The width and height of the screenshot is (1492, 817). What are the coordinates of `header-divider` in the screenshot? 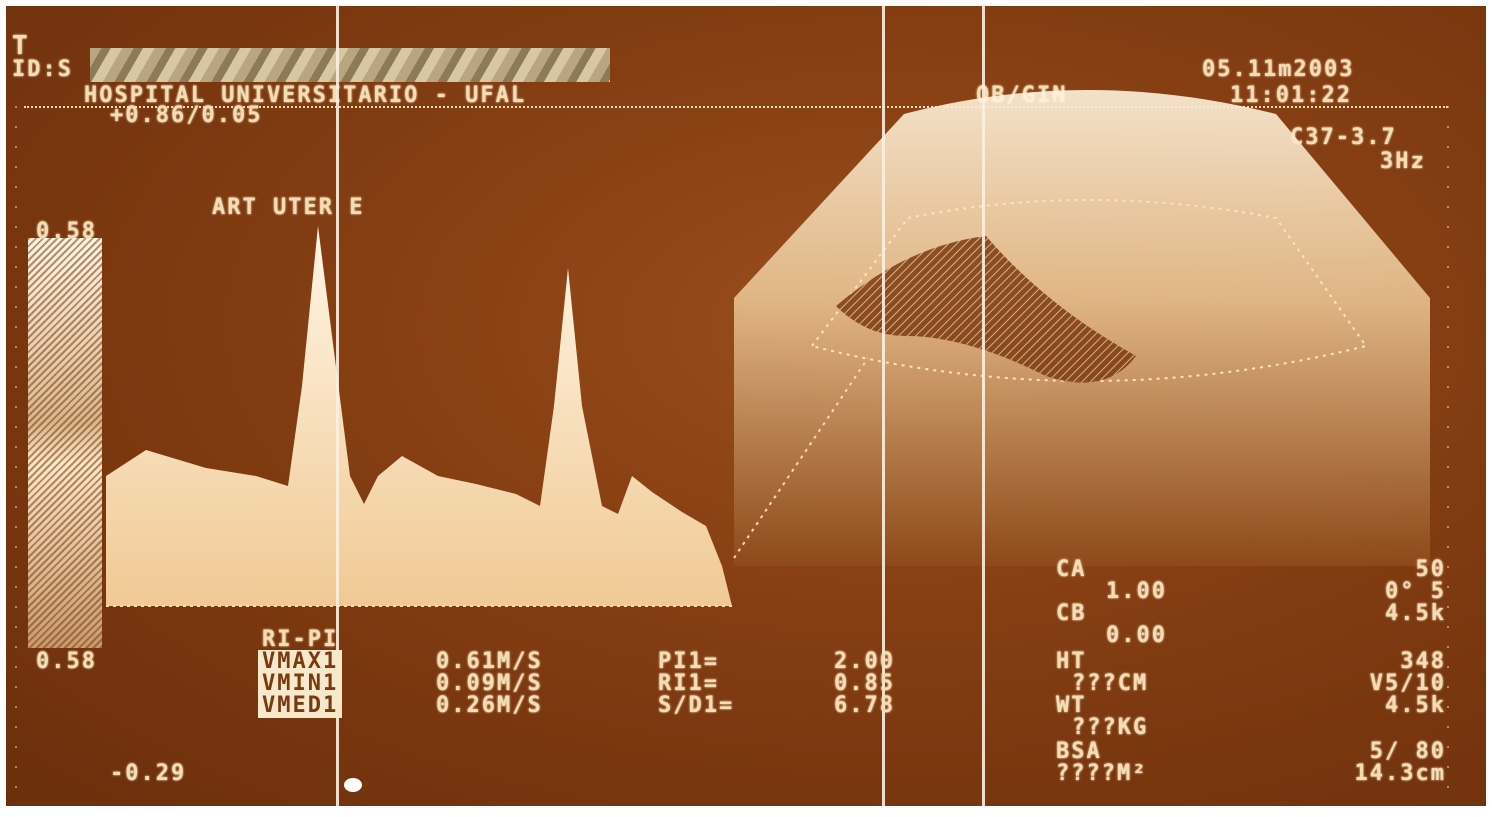 It's located at (736, 107).